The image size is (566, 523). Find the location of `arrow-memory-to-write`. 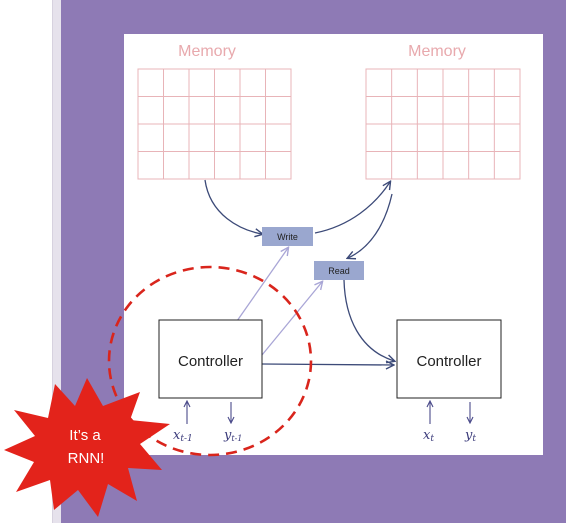

arrow-memory-to-write is located at coordinates (233, 206).